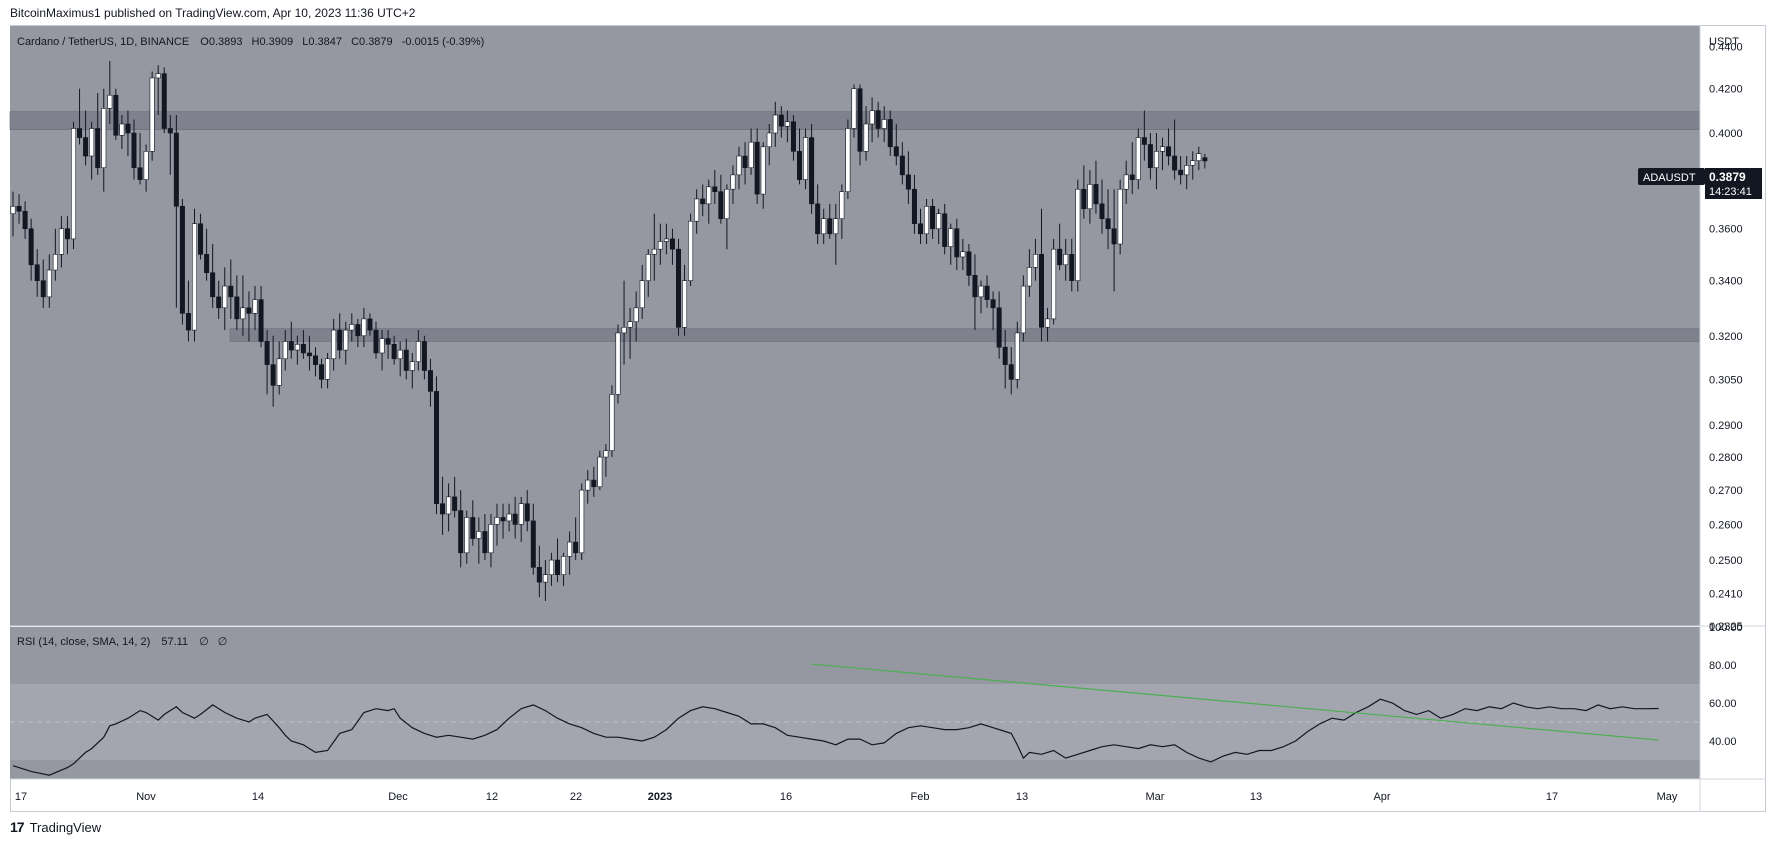 Image resolution: width=1777 pixels, height=845 pixels. What do you see at coordinates (492, 797) in the screenshot?
I see `time-tick-label: 12` at bounding box center [492, 797].